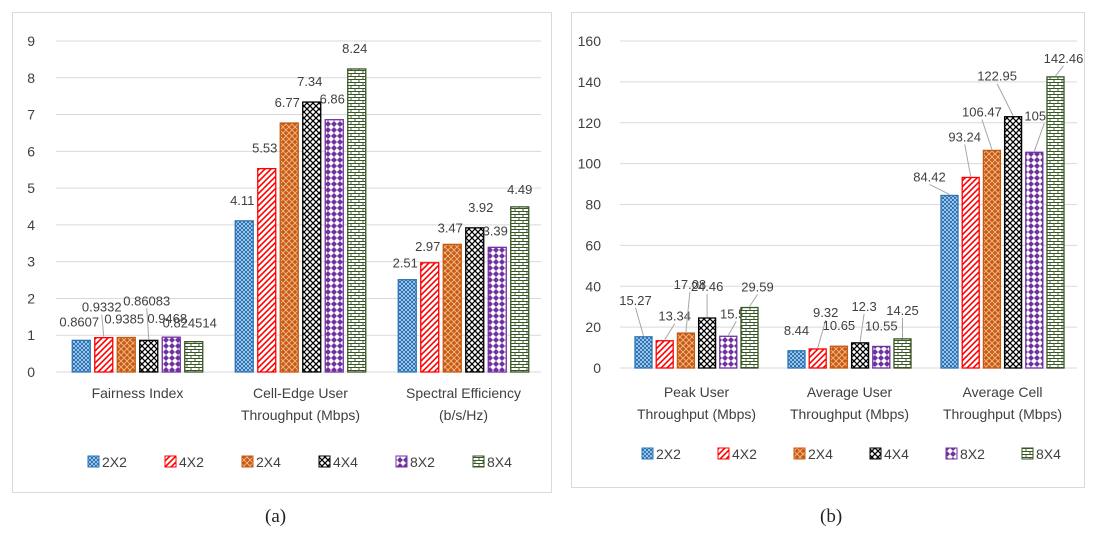  What do you see at coordinates (929, 176) in the screenshot?
I see `data-label: 84.42` at bounding box center [929, 176].